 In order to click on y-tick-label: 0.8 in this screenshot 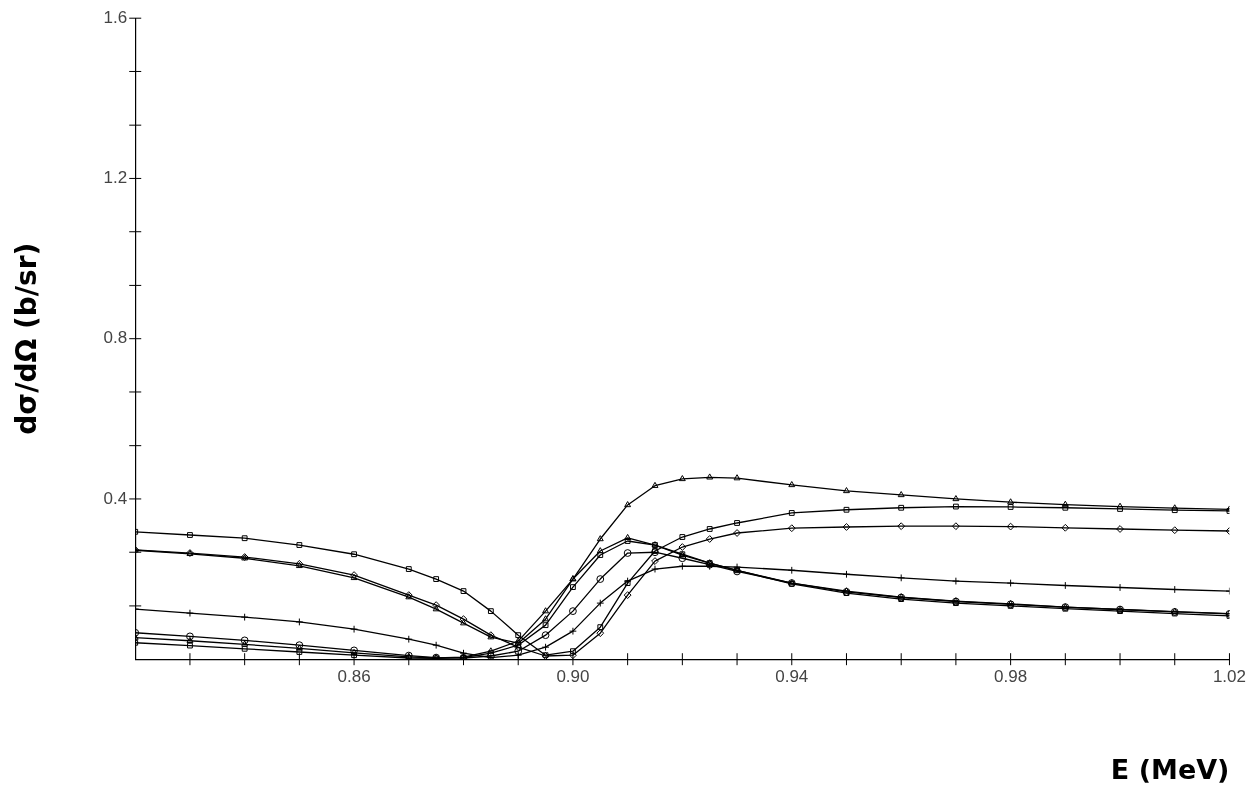, I will do `click(115, 338)`.